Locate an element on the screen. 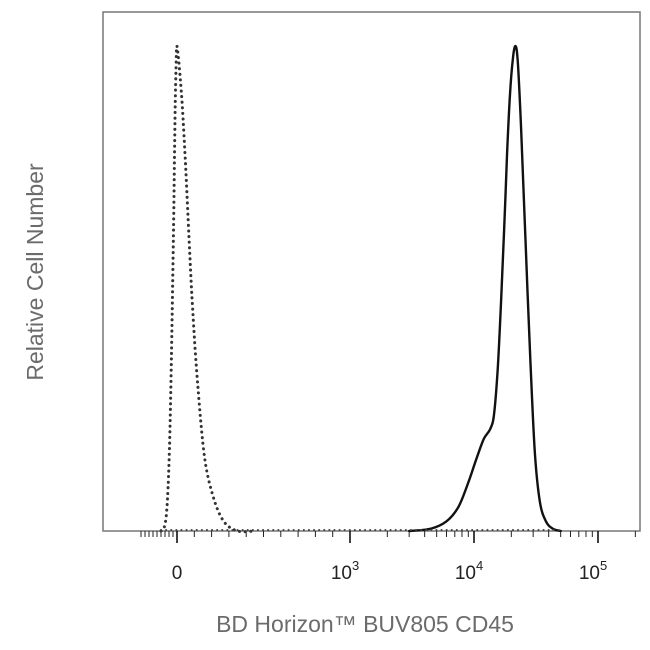  x-tick-label: 10⁴ is located at coordinates (469, 571).